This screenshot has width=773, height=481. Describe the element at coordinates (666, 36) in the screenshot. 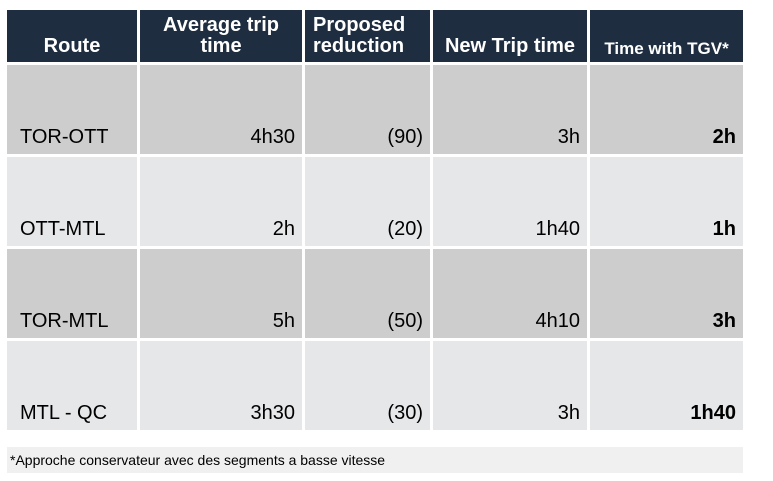

I see `column-header-time-with-tgv: Time with TGV*` at that location.